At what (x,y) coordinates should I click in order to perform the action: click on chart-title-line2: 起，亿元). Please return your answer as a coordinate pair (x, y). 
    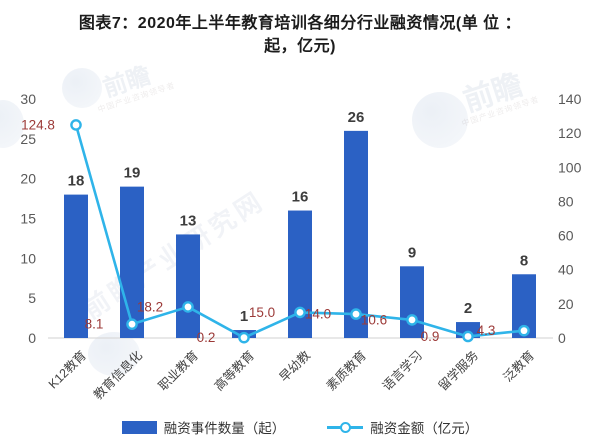
    Looking at the image, I should click on (300, 46).